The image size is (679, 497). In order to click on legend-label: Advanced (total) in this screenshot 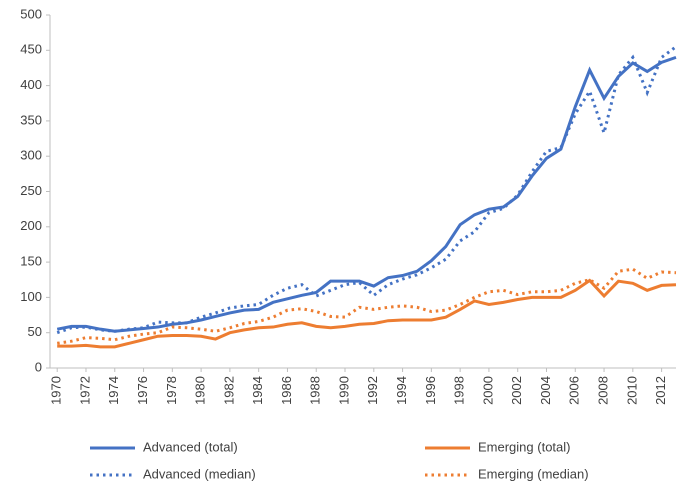, I will do `click(190, 446)`.